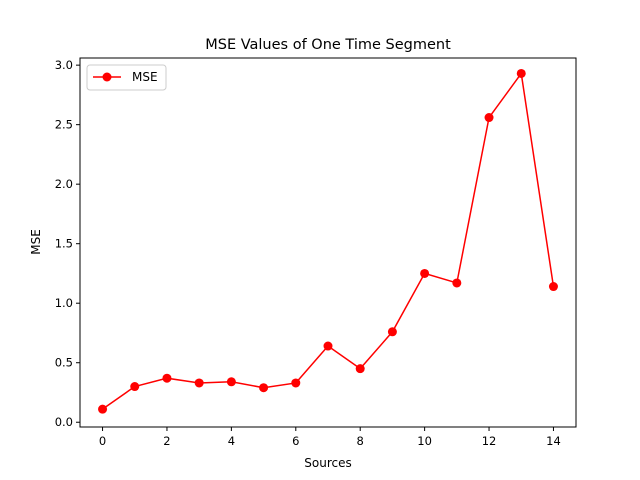 The height and width of the screenshot is (480, 640). I want to click on x-axis-label: Sources, so click(327, 463).